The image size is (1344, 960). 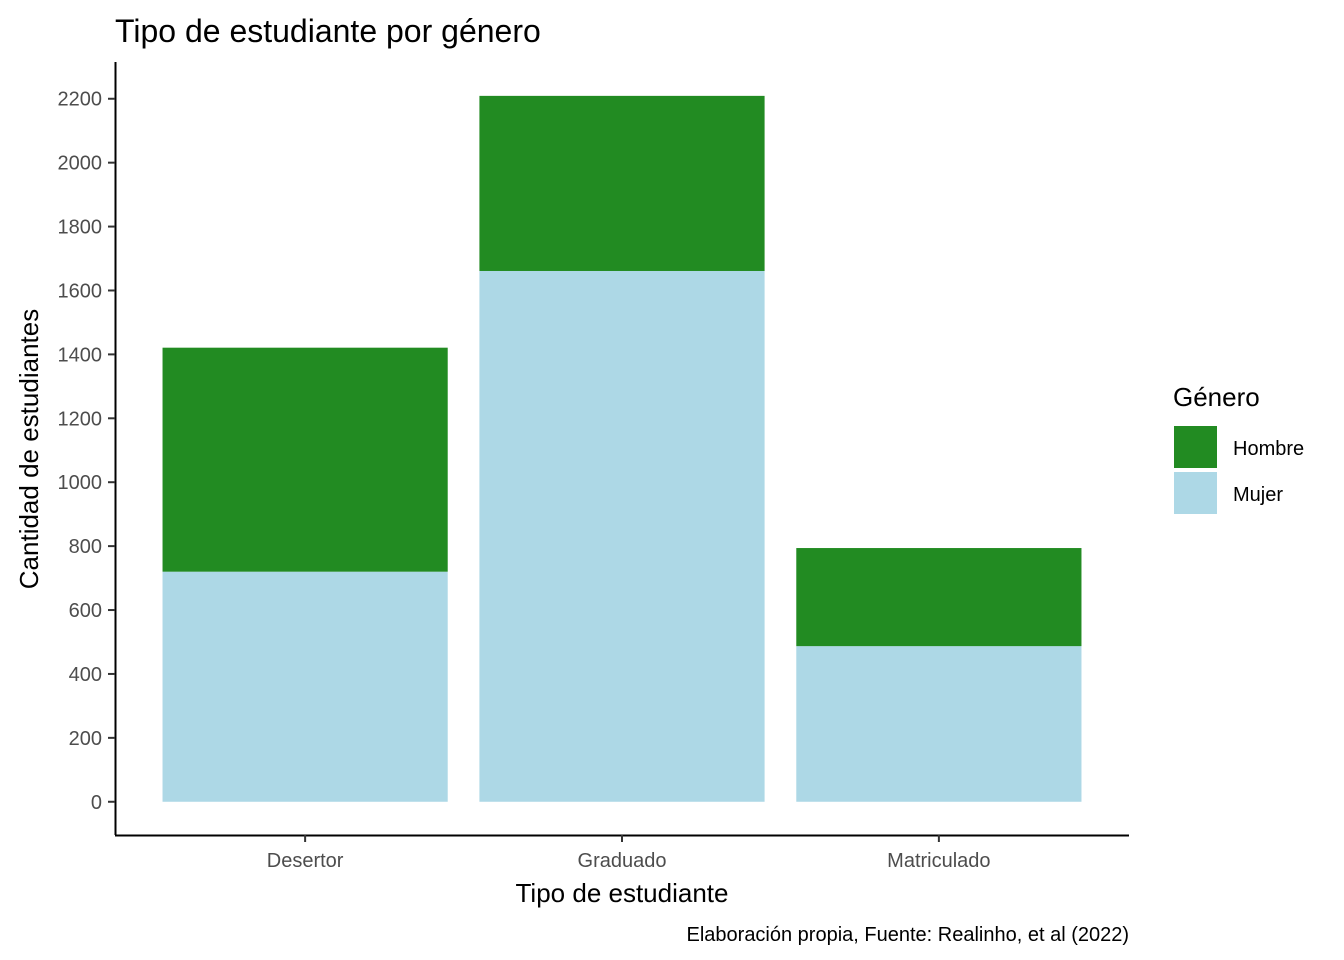 I want to click on bar-matriculado-hombre, so click(x=939, y=597).